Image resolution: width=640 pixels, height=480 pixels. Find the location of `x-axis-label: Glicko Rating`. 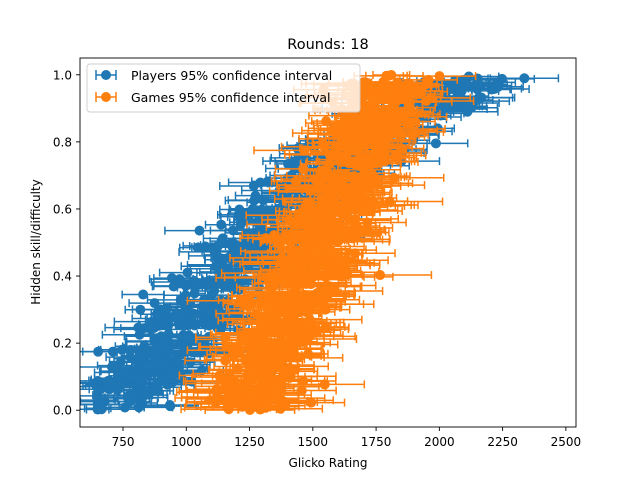

x-axis-label: Glicko Rating is located at coordinates (328, 463).